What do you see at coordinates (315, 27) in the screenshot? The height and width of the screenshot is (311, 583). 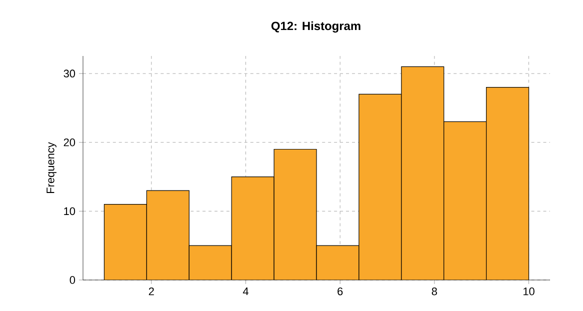 I see `chart-title: Q12: Histogram` at bounding box center [315, 27].